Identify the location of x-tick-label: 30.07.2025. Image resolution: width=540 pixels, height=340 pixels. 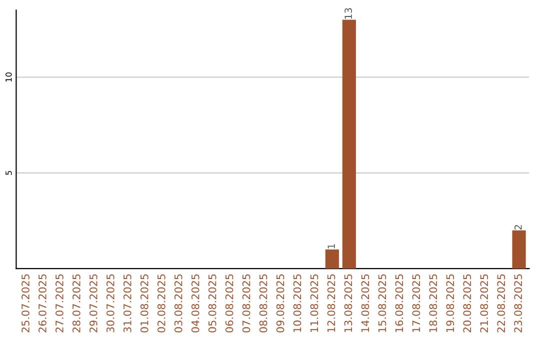
(110, 303).